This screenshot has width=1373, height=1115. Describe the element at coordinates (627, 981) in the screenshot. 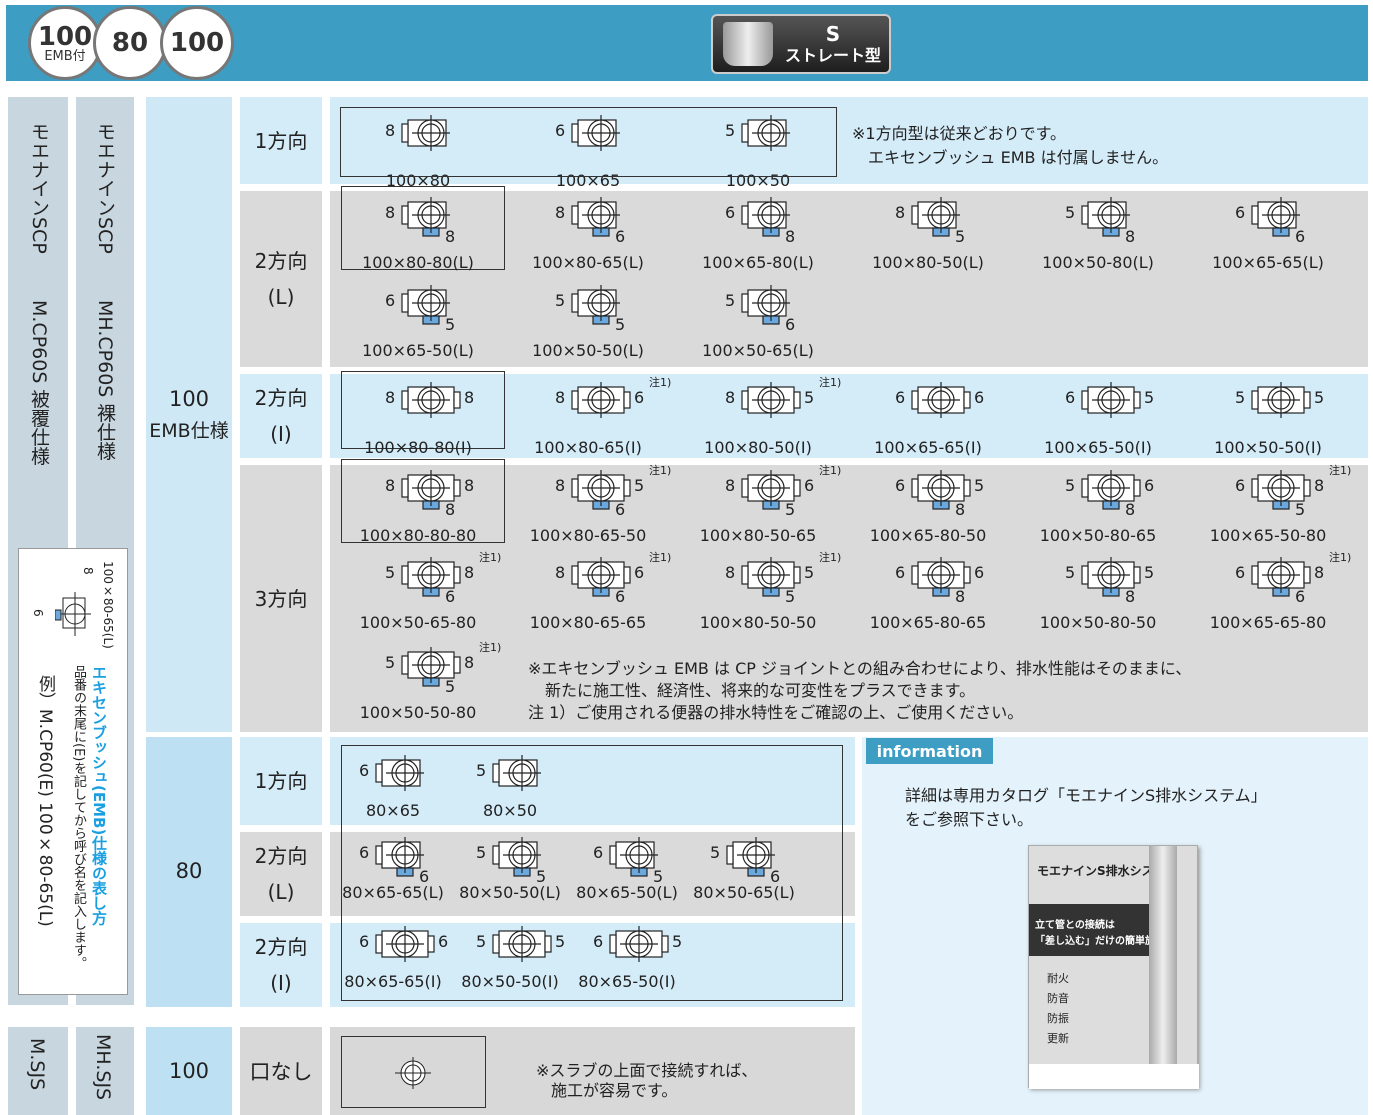

I see `item-caption: 80×65-50(I)` at that location.